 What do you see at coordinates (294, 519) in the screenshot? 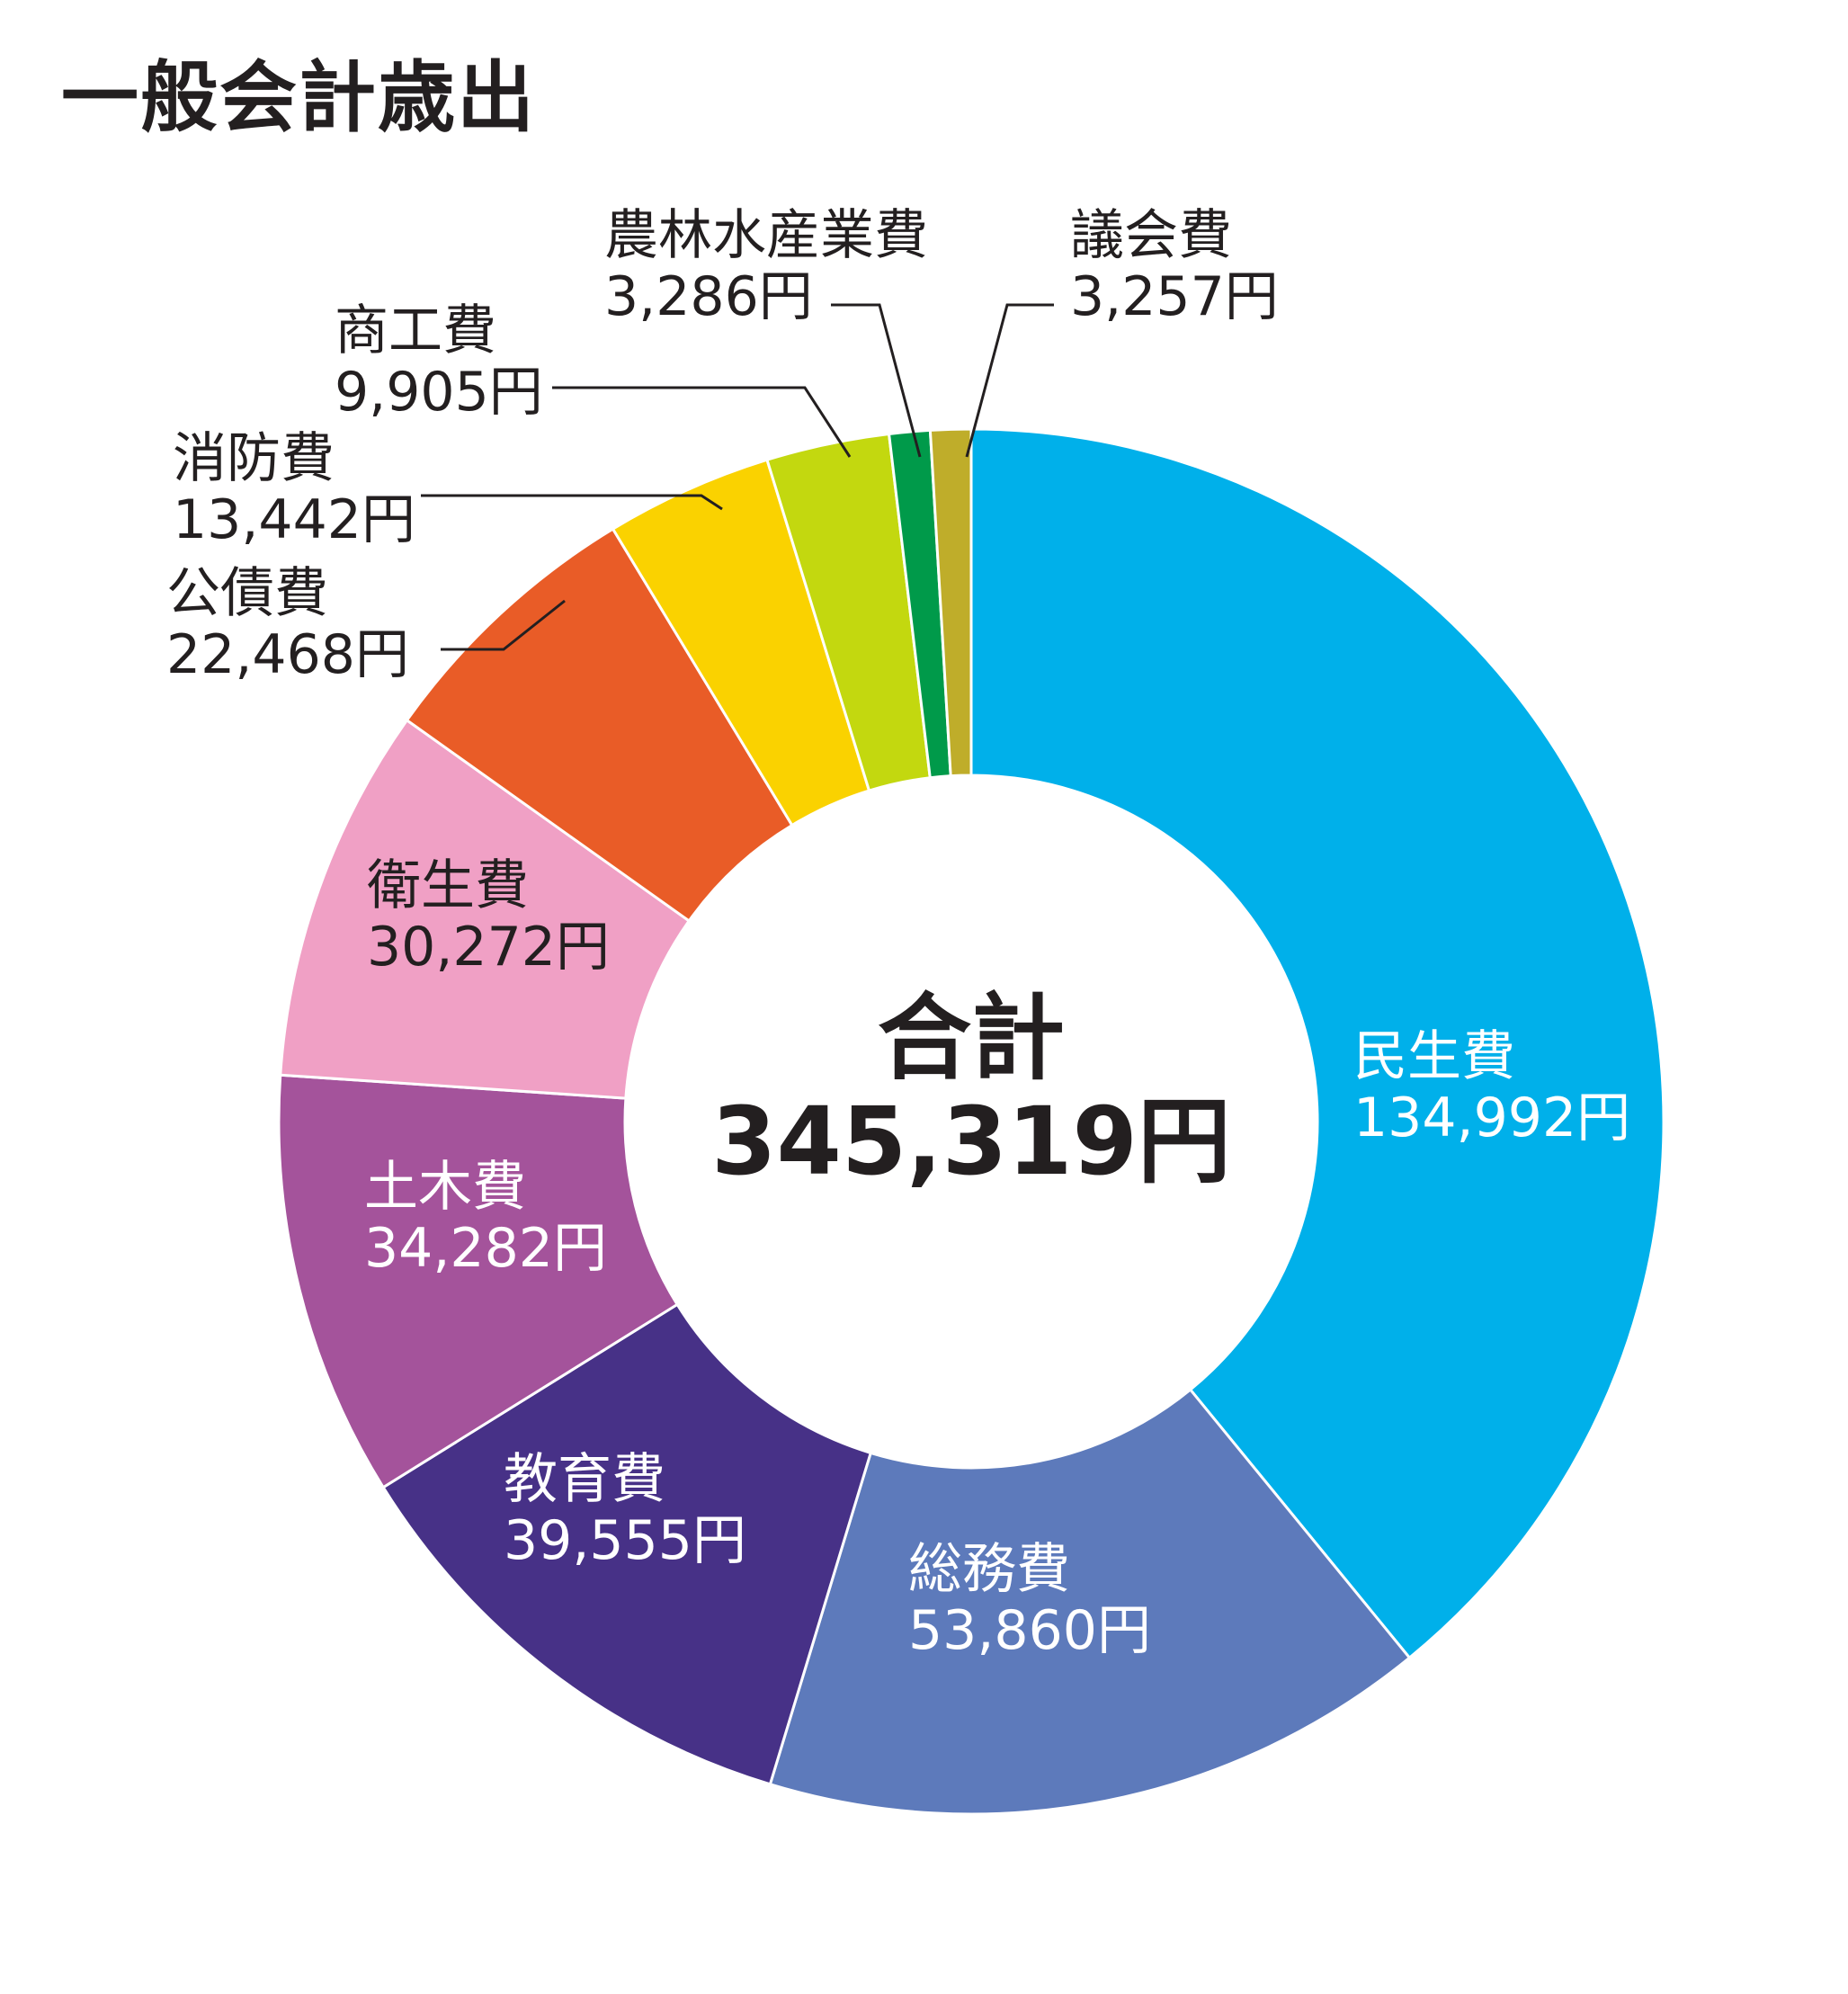
I see `slice-value-6: 13,442円` at bounding box center [294, 519].